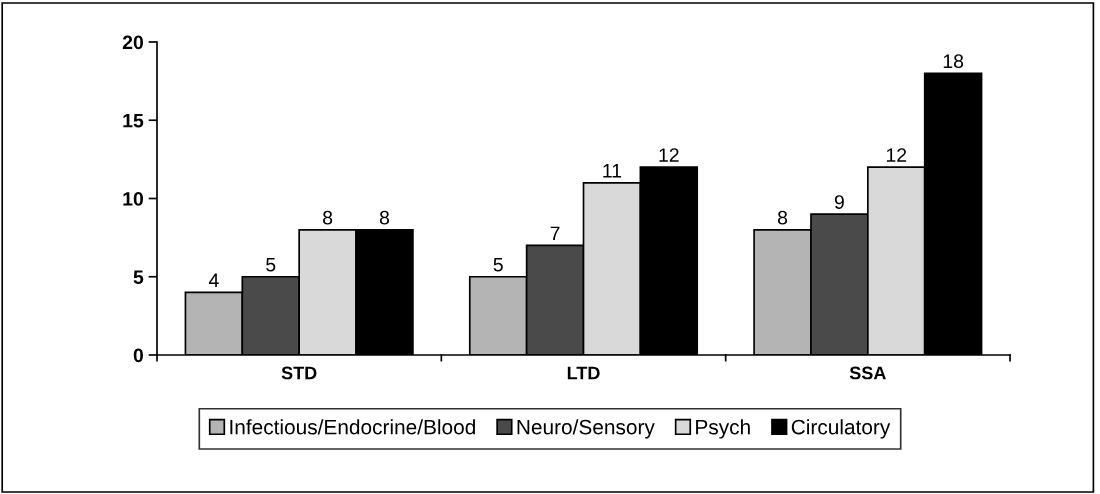 The width and height of the screenshot is (1100, 494). I want to click on legend-label: Neuro/Sensory, so click(586, 429).